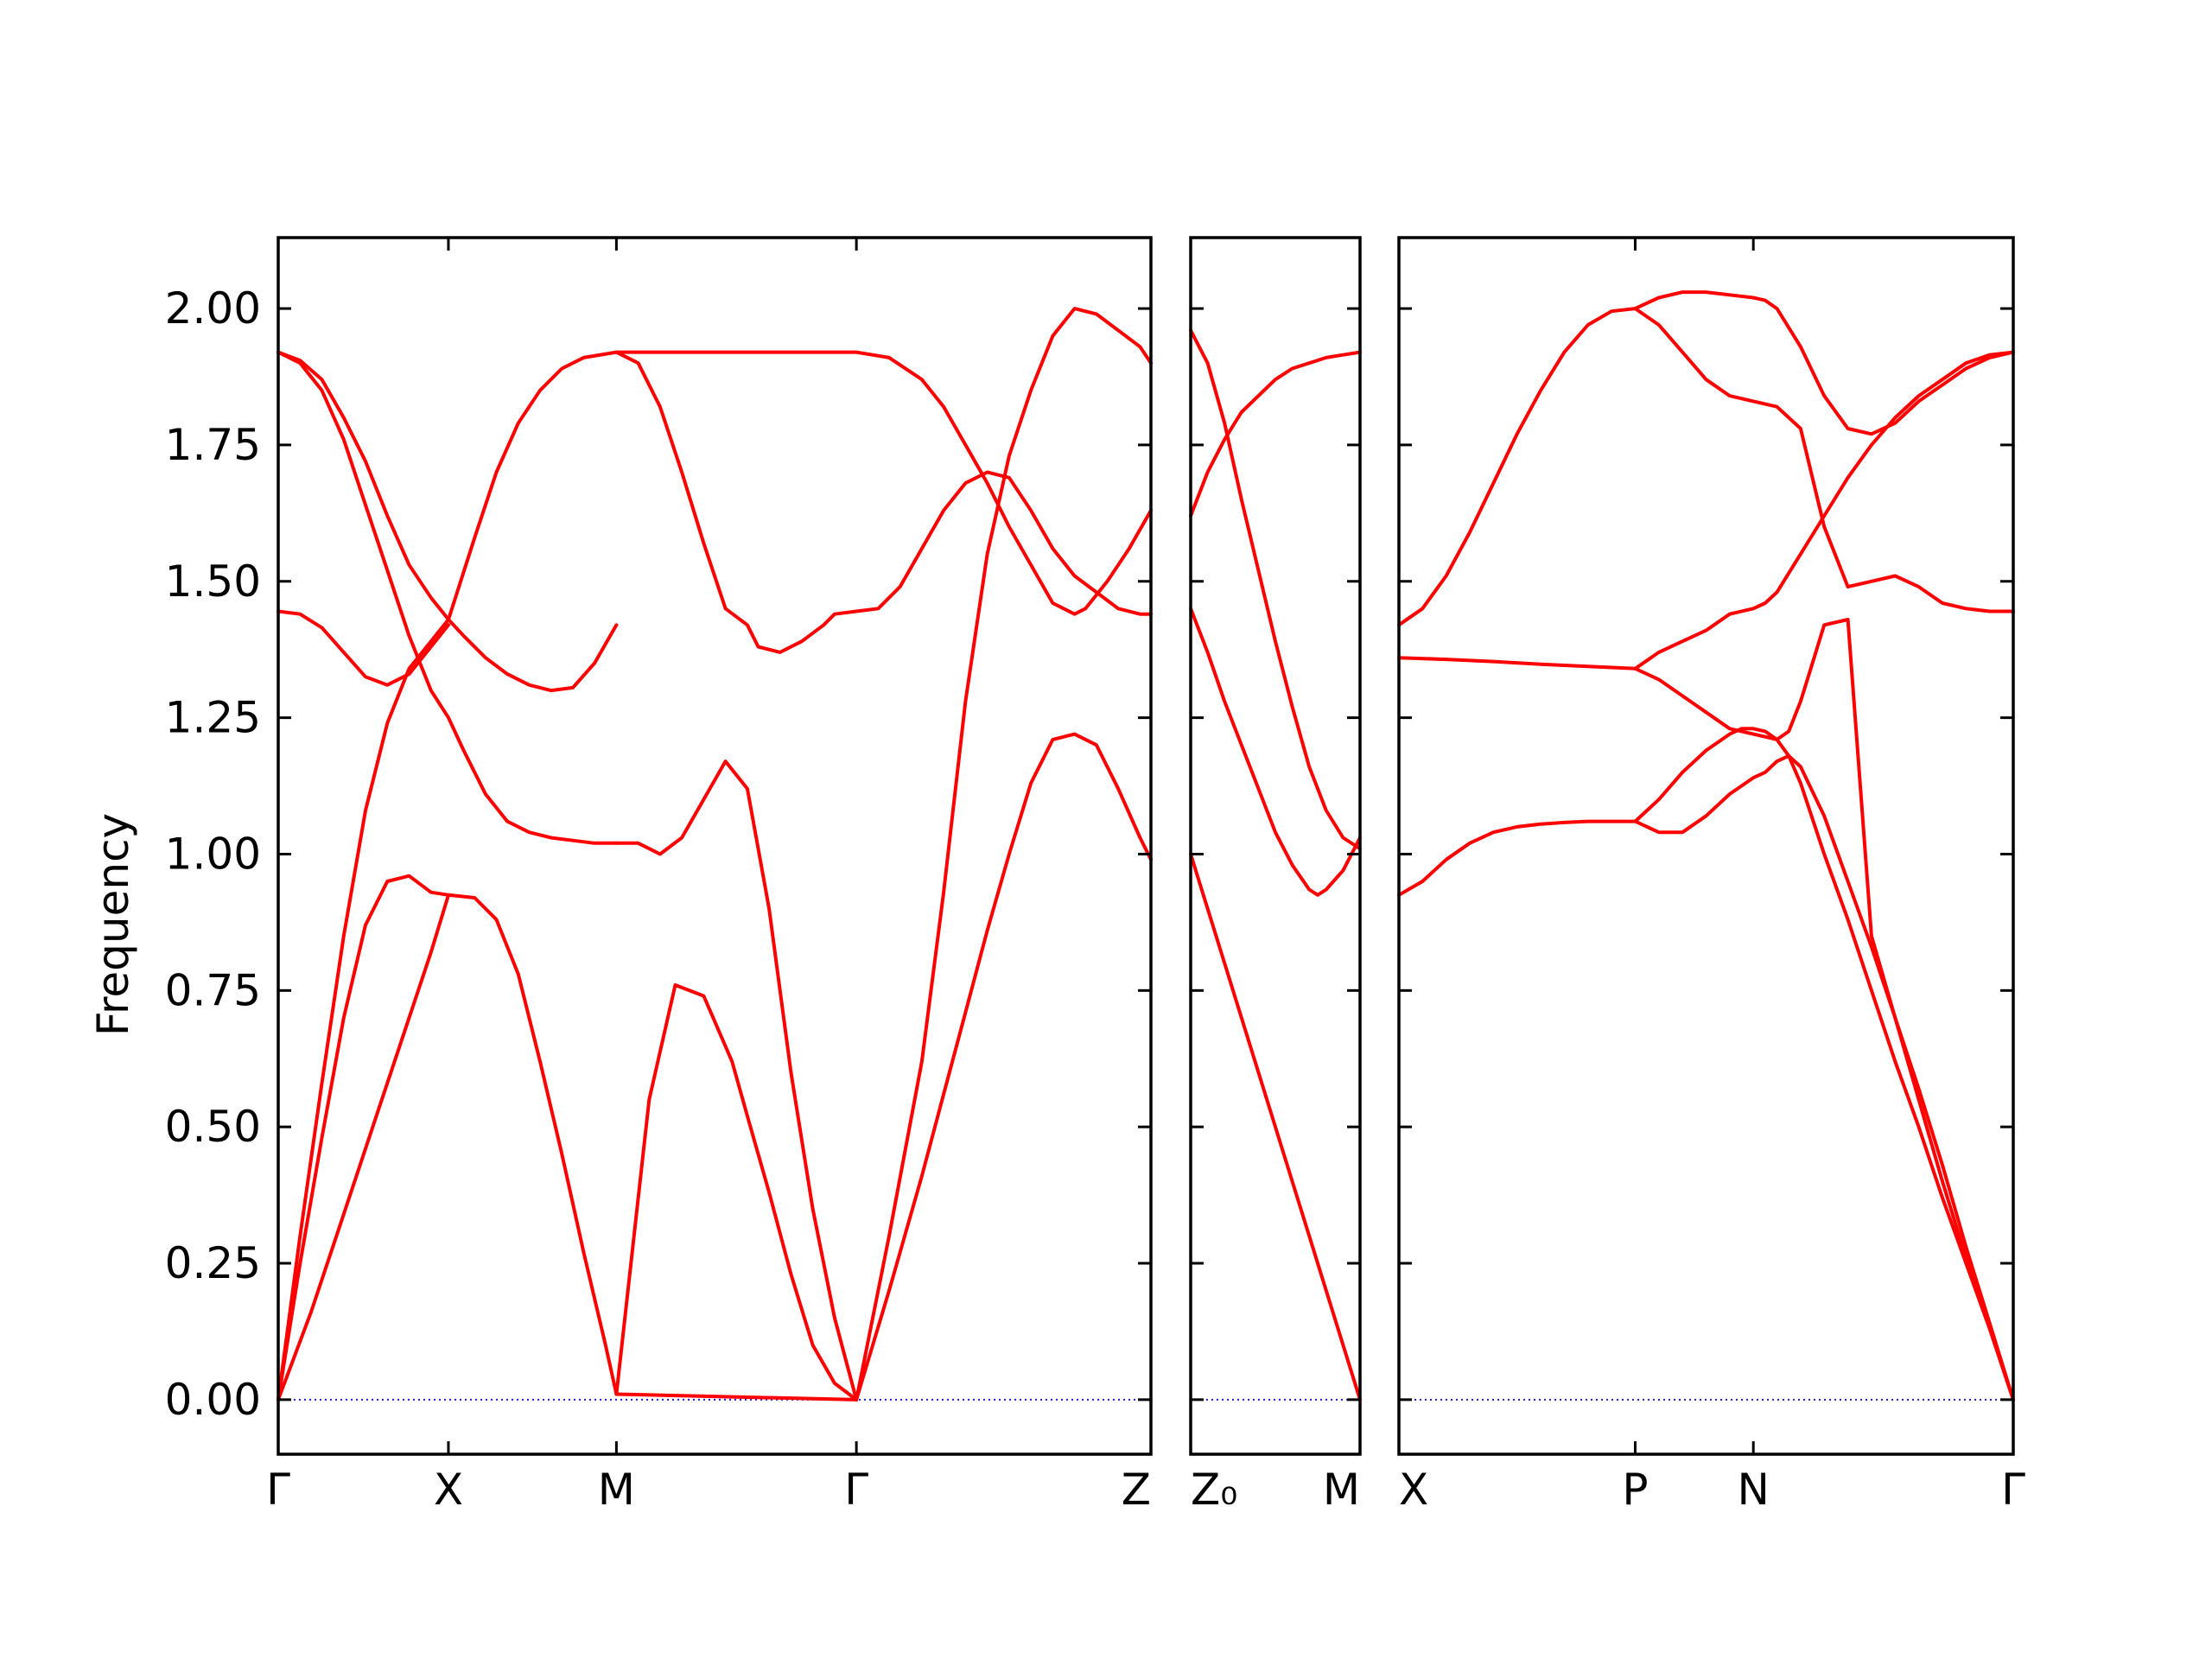 The image size is (2212, 1659). I want to click on y-tick-label: 1.75, so click(213, 445).